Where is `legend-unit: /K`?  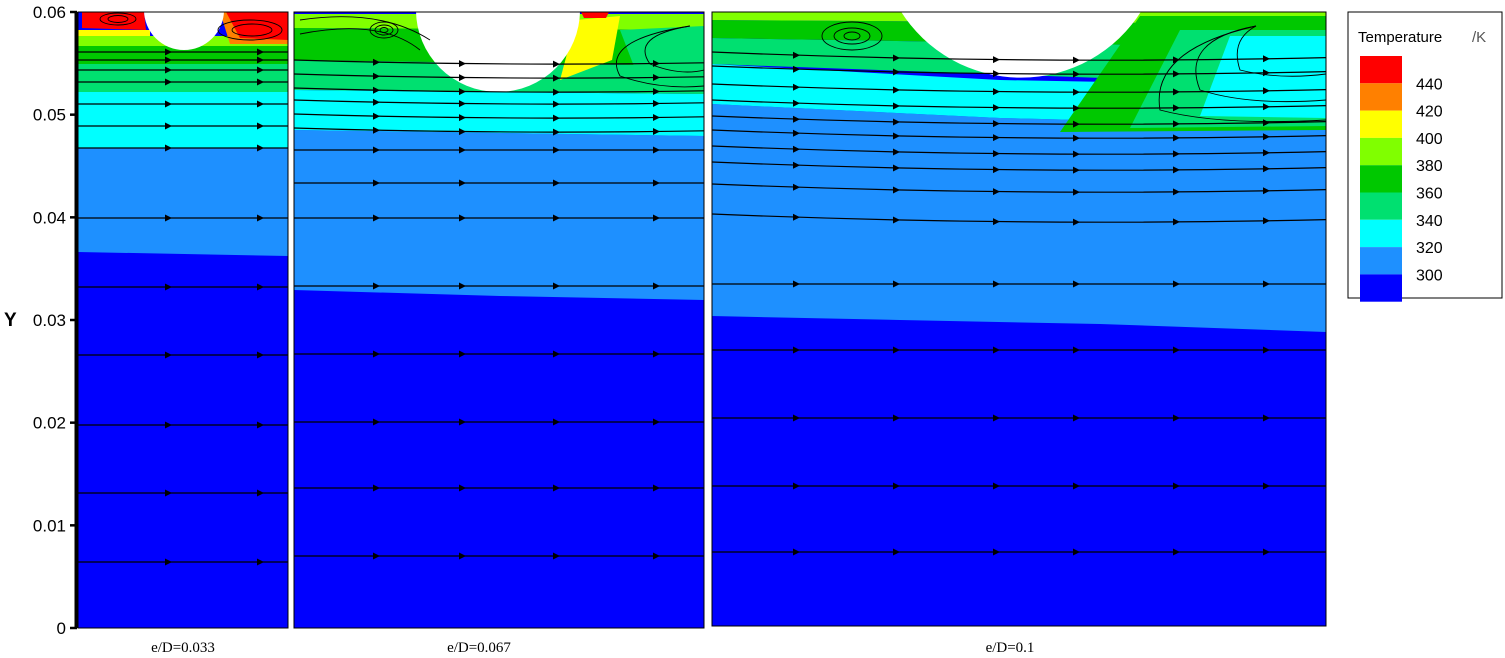
legend-unit: /K is located at coordinates (1479, 37).